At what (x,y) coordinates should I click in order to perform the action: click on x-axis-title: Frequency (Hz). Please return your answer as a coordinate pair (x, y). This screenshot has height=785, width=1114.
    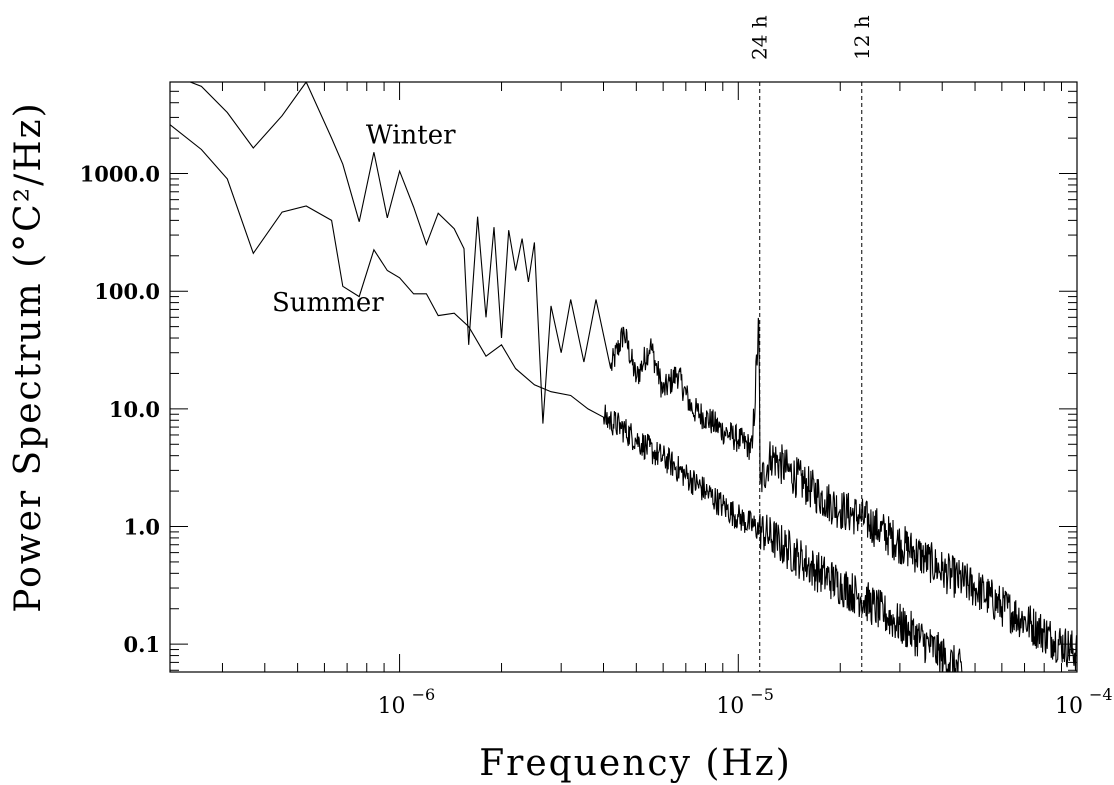
    Looking at the image, I should click on (635, 763).